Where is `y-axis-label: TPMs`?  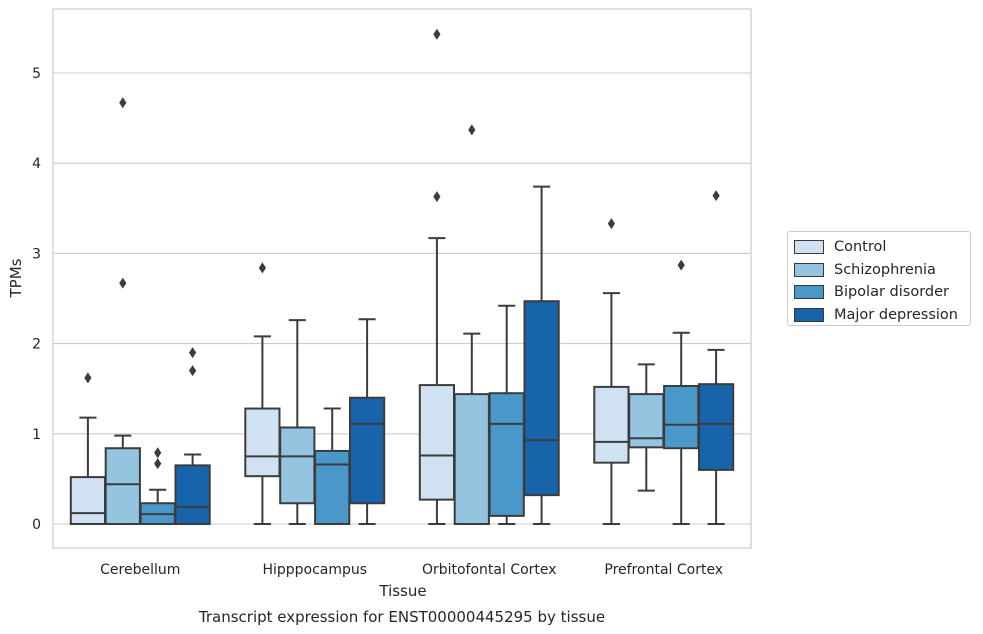
y-axis-label: TPMs is located at coordinates (16, 278).